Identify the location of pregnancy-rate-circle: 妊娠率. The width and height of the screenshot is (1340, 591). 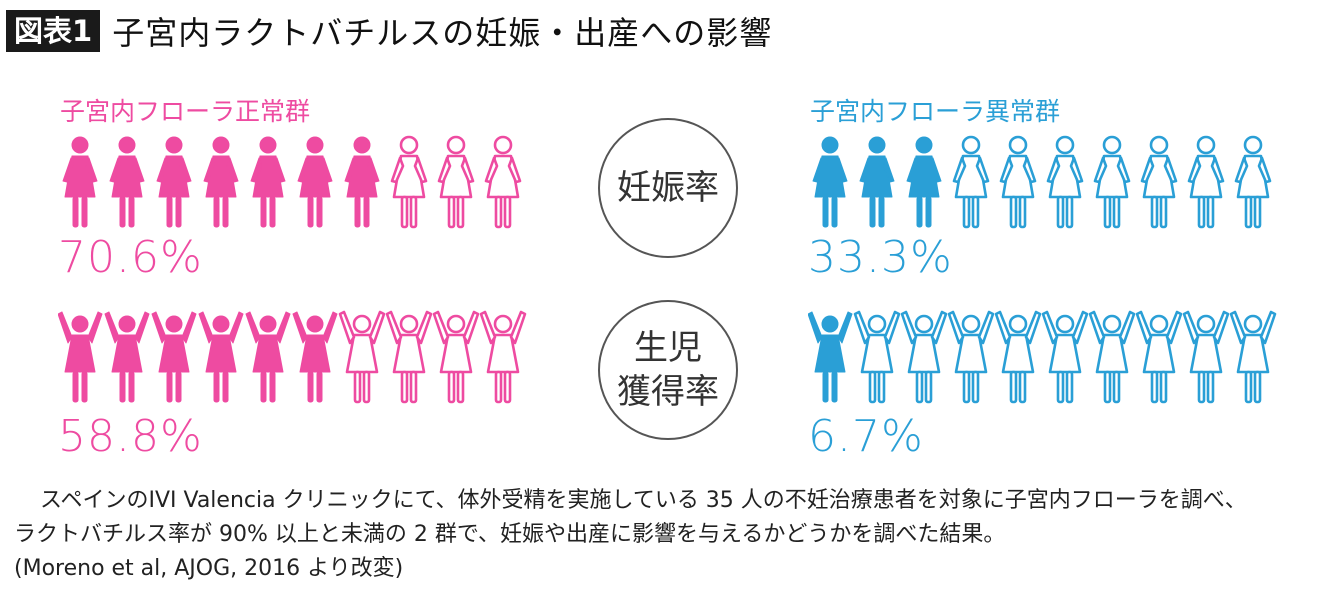
(668, 188).